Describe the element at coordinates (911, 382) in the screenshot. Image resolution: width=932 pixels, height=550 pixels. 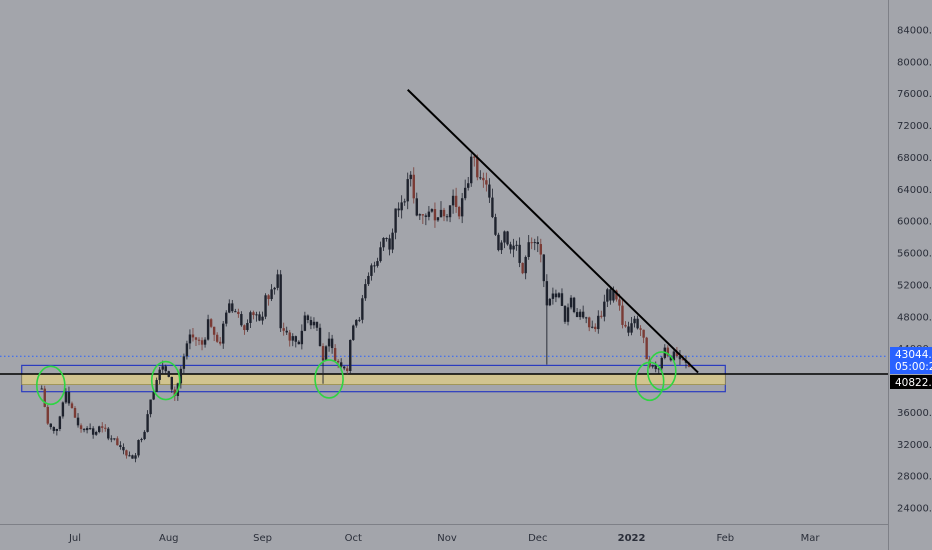
I see `level-price-tag` at that location.